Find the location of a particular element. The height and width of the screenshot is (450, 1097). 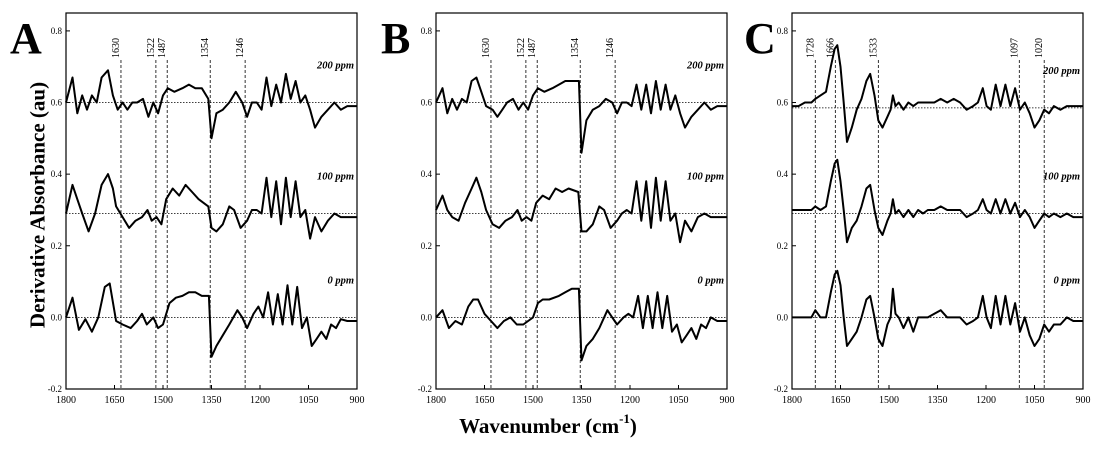

panel-a-letter: A is located at coordinates (26, 38).